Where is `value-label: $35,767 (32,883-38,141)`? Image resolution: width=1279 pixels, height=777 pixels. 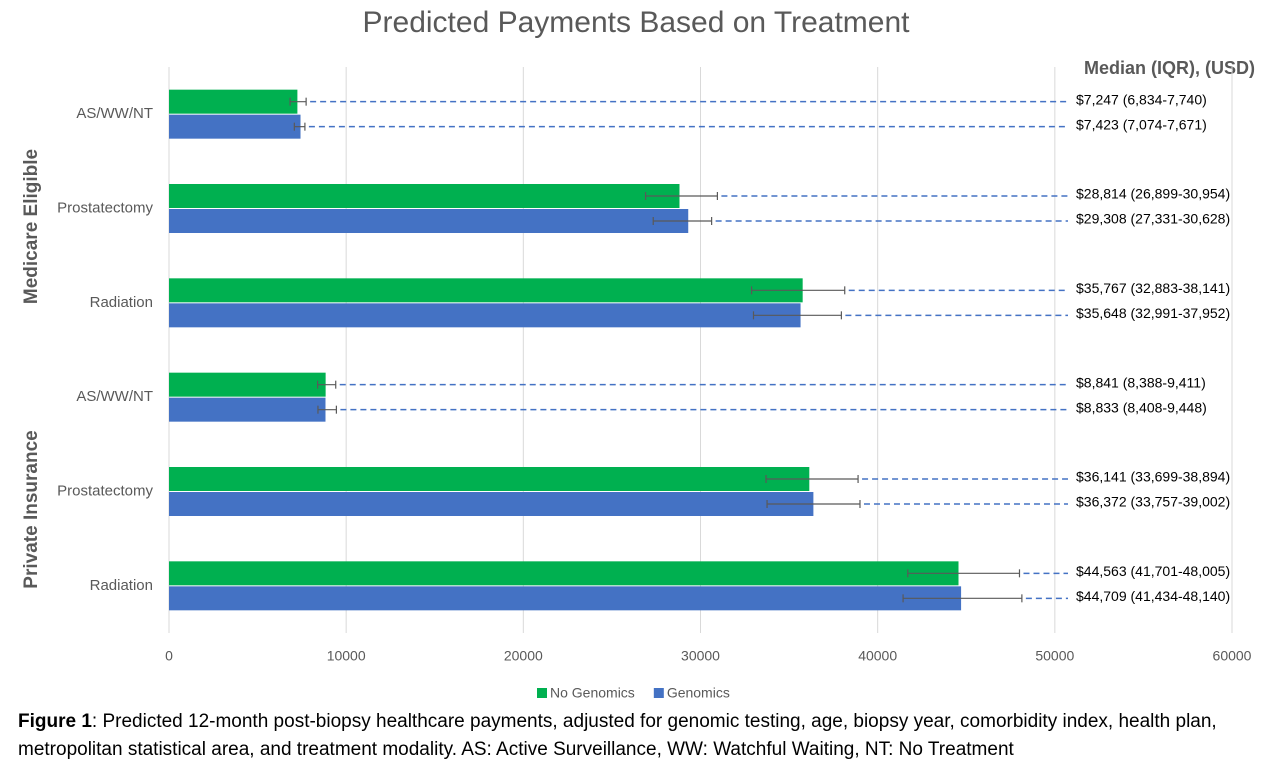
value-label: $35,767 (32,883-38,141) is located at coordinates (1153, 288).